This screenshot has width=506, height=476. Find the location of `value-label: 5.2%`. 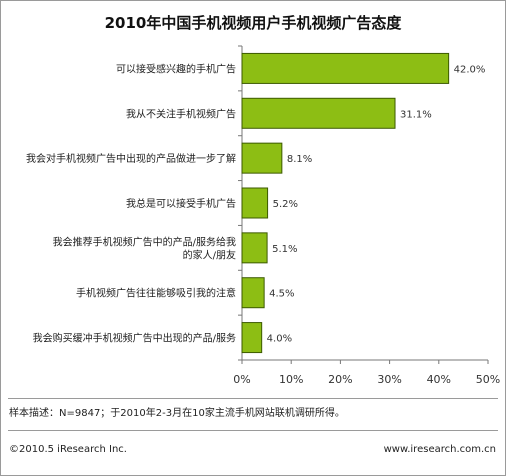

value-label: 5.2% is located at coordinates (285, 204).